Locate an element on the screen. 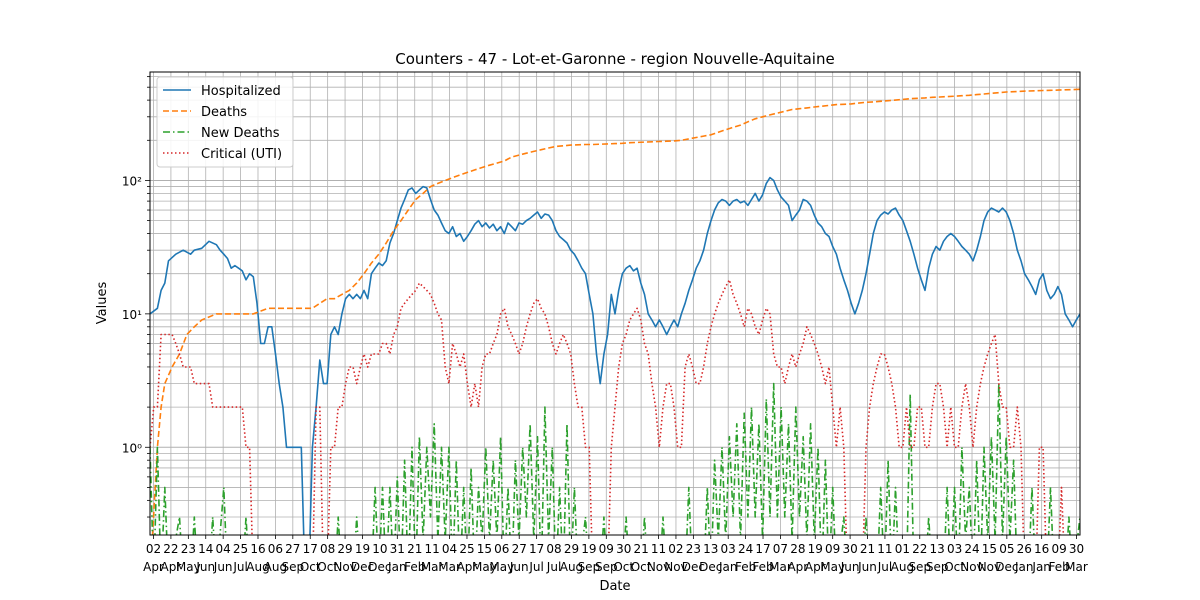 The width and height of the screenshot is (1200, 600). y-tick-label: 10² is located at coordinates (132, 181).